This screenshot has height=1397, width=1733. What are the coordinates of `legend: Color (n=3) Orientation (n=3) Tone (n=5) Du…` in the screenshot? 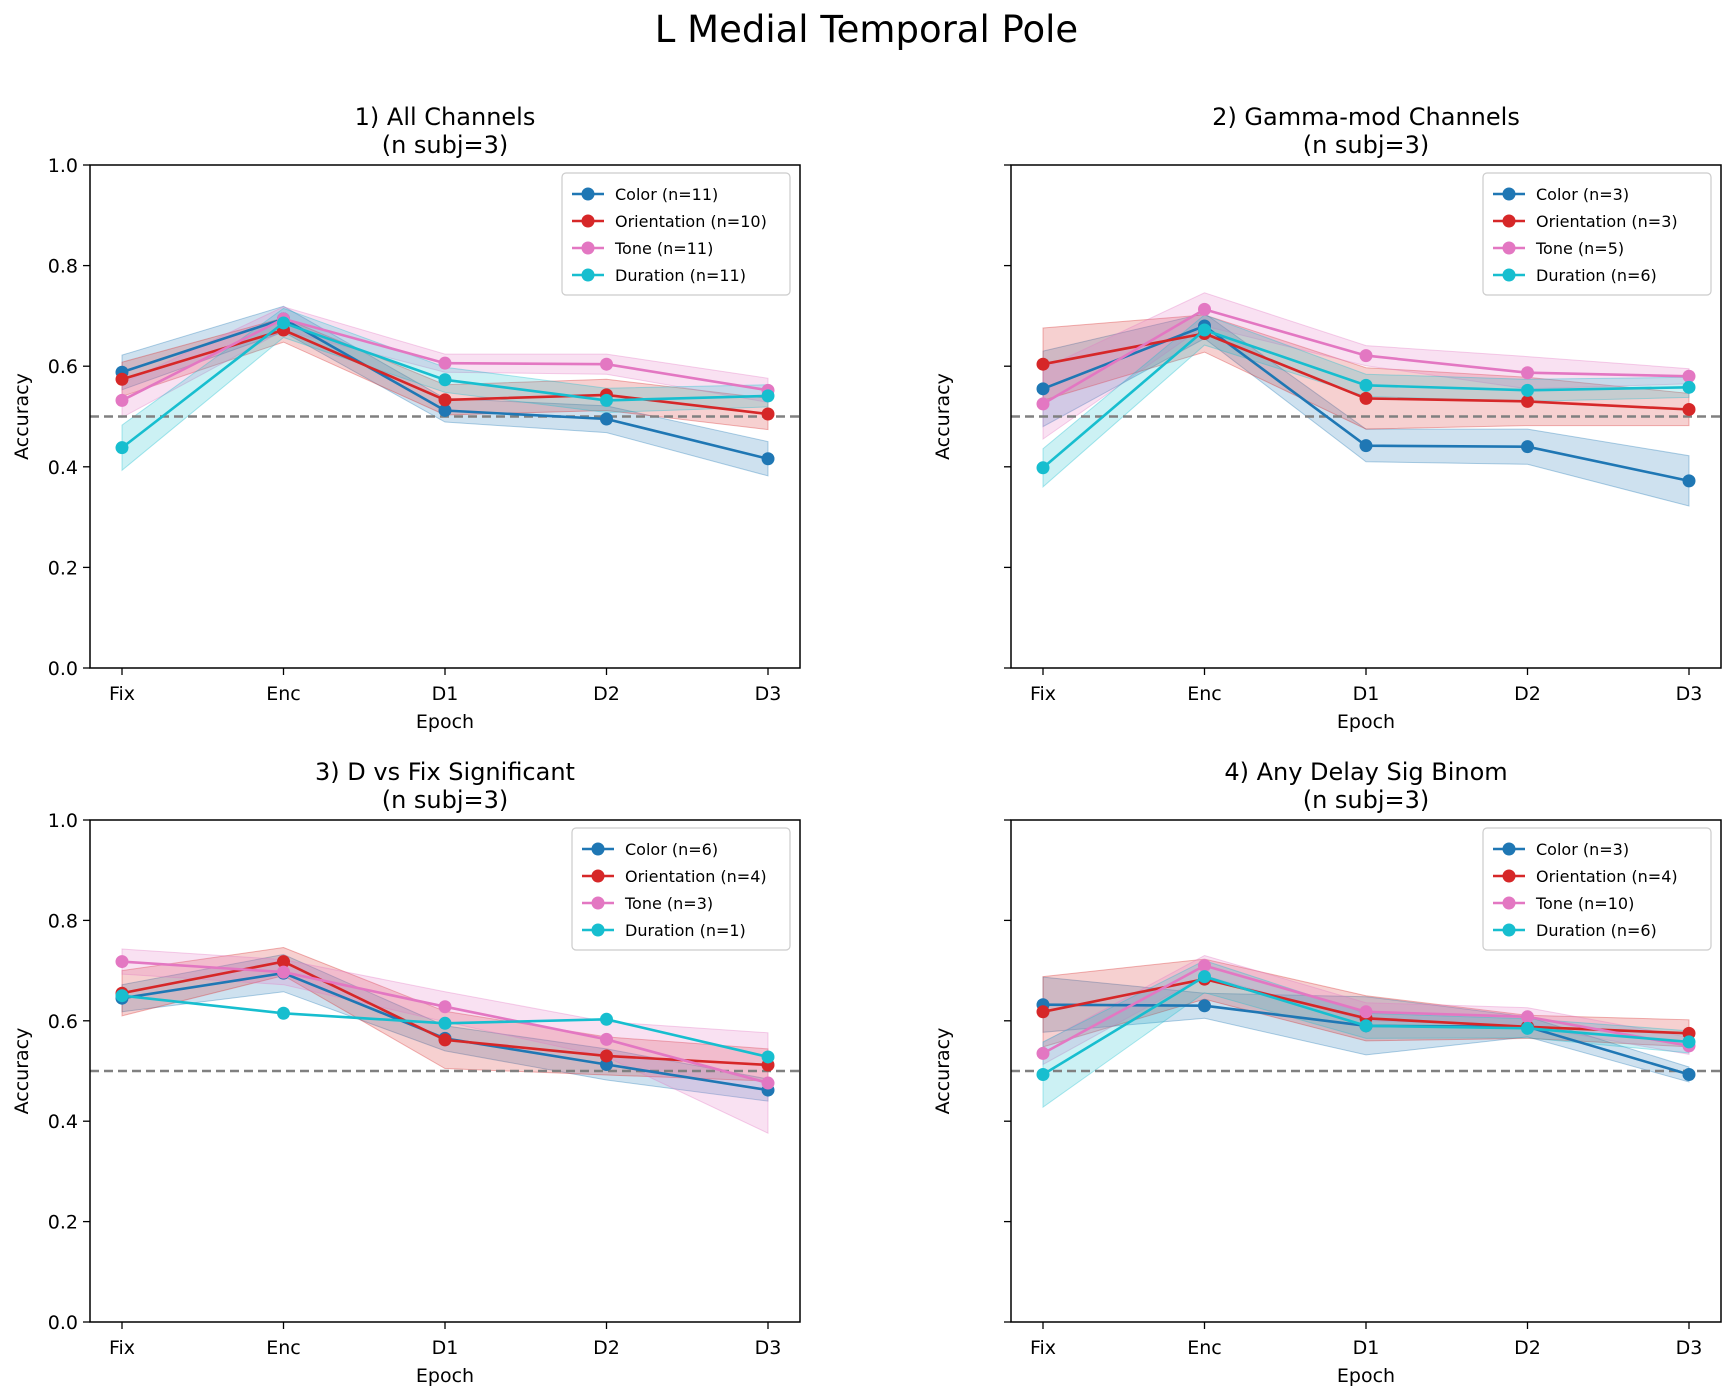 It's located at (1597, 234).